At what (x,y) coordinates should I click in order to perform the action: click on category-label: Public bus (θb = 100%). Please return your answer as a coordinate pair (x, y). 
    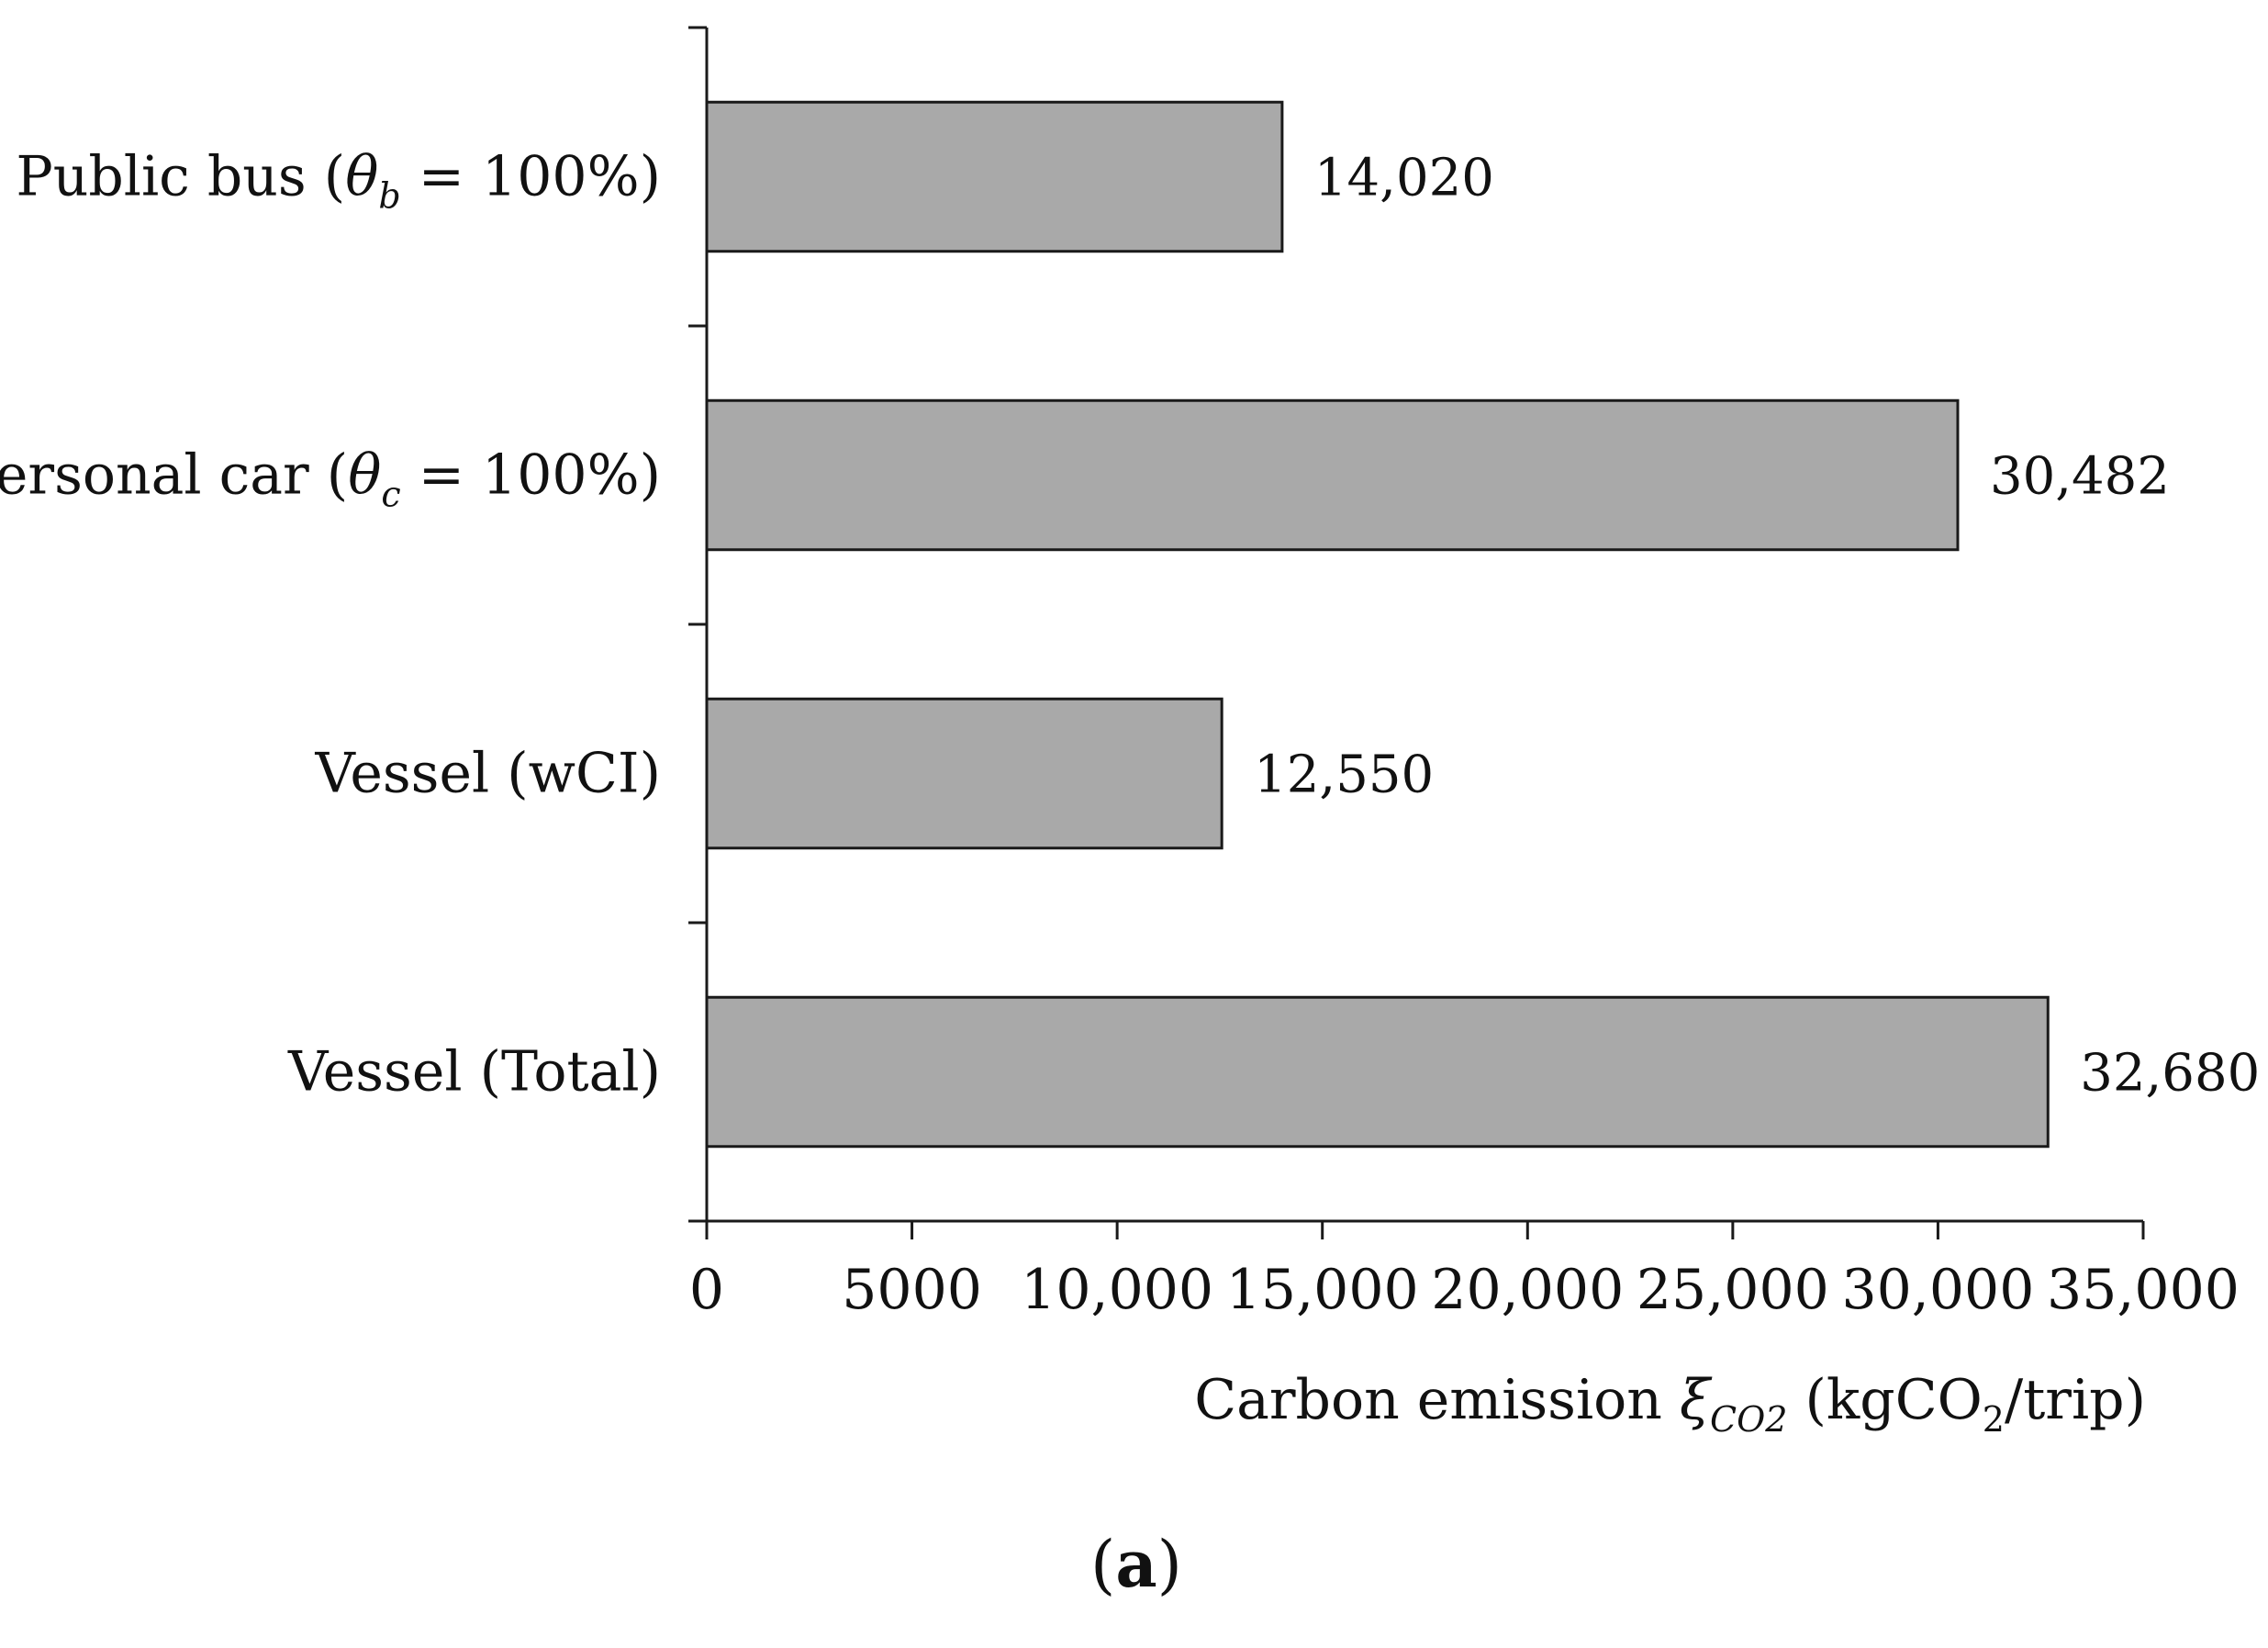
    Looking at the image, I should click on (338, 181).